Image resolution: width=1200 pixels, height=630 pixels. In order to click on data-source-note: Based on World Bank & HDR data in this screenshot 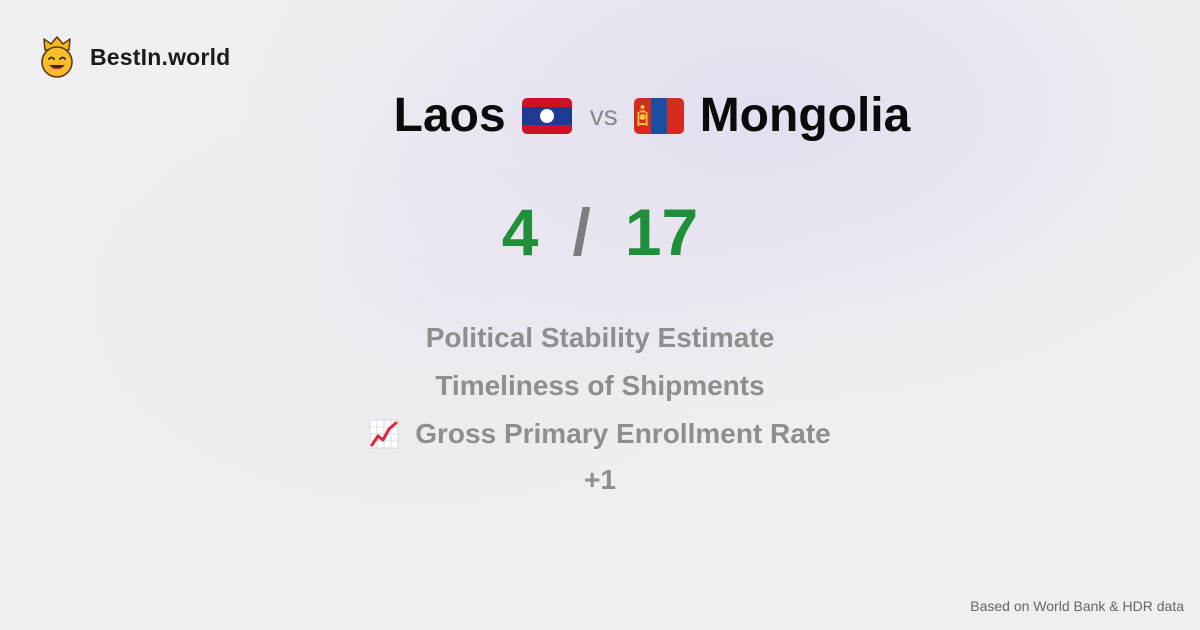, I will do `click(1077, 606)`.